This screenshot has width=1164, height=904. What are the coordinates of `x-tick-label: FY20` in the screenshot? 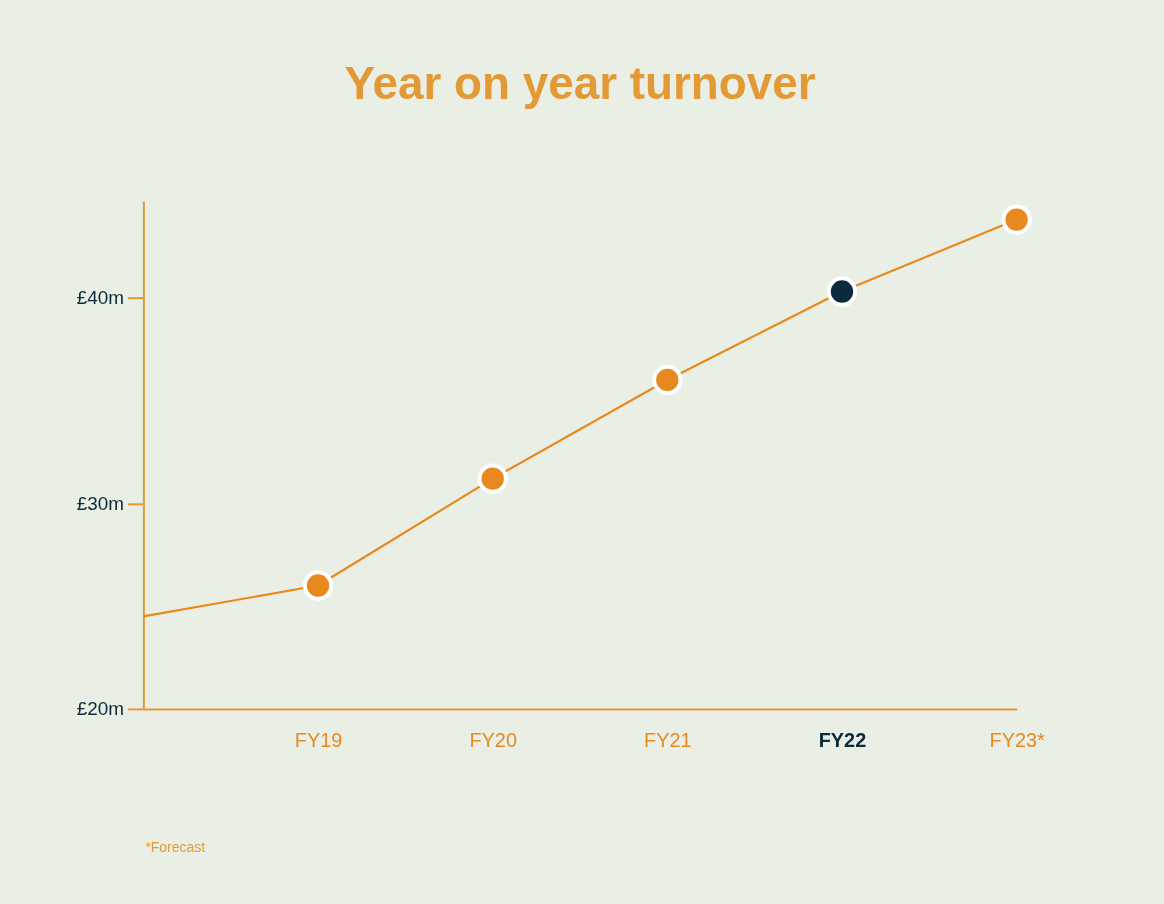 It's located at (493, 740).